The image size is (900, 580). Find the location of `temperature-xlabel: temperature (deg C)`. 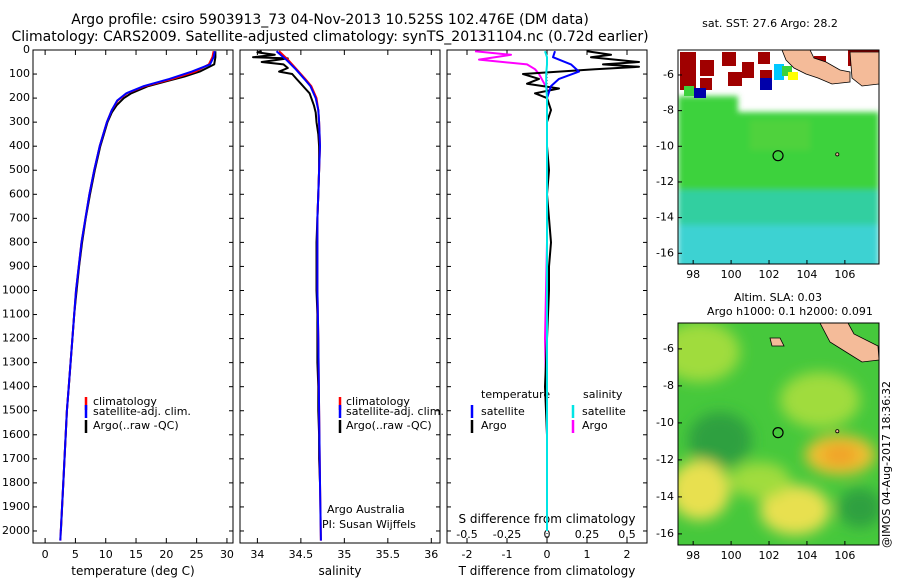

temperature-xlabel: temperature (deg C) is located at coordinates (132, 571).